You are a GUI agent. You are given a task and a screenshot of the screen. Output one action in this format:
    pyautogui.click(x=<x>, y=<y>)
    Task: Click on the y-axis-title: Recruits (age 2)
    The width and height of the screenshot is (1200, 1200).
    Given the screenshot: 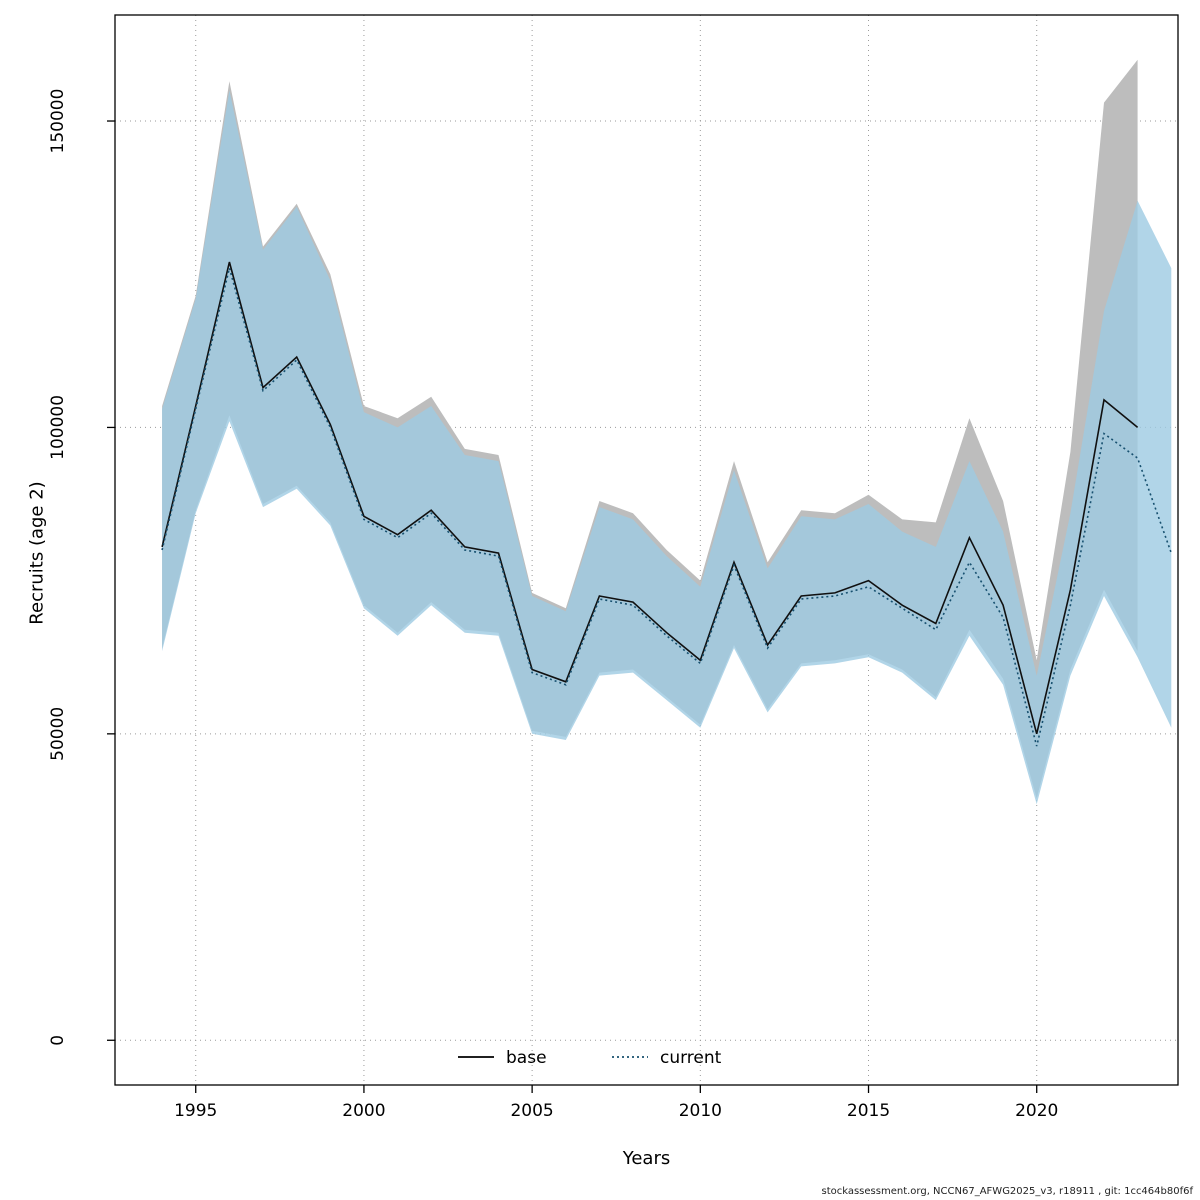 What is the action you would take?
    pyautogui.click(x=37, y=553)
    